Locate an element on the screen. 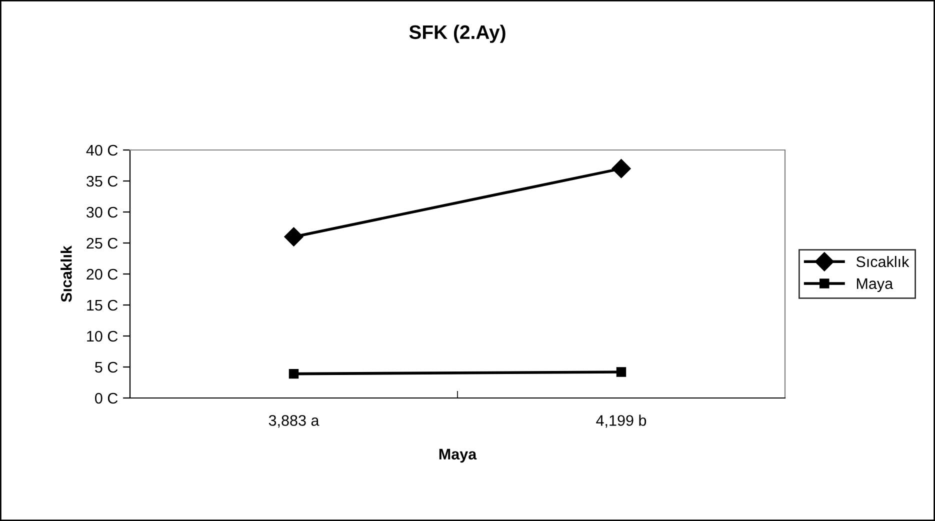 The height and width of the screenshot is (521, 935). x-axis-title: Maya is located at coordinates (458, 455).